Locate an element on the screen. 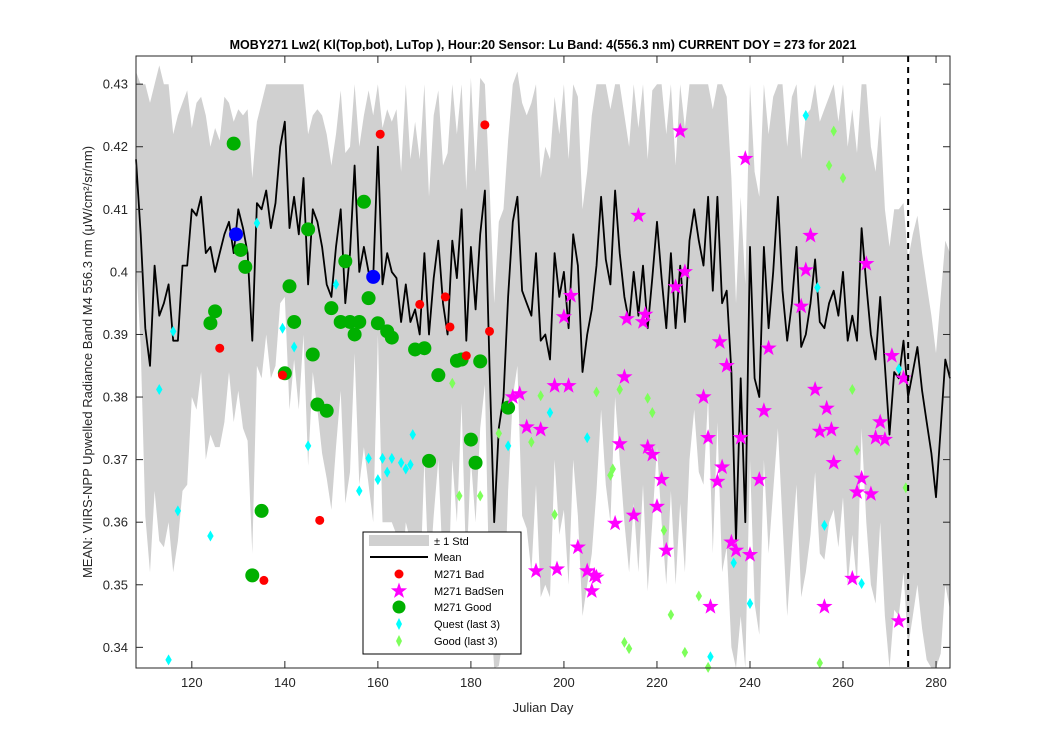 The width and height of the screenshot is (1050, 755). y-tick-label: 0.37 is located at coordinates (115, 459).